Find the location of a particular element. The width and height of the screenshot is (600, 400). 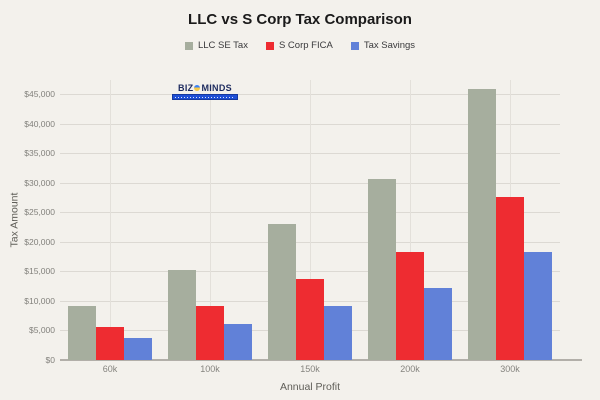

y-axis-tick-label: $5,000 is located at coordinates (42, 330).